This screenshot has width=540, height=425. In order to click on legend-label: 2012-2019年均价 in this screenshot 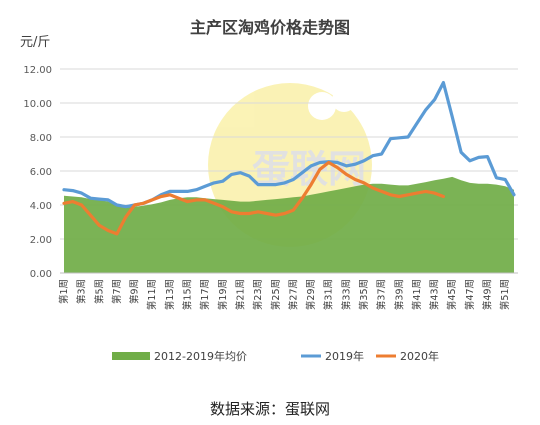, I will do `click(200, 356)`.